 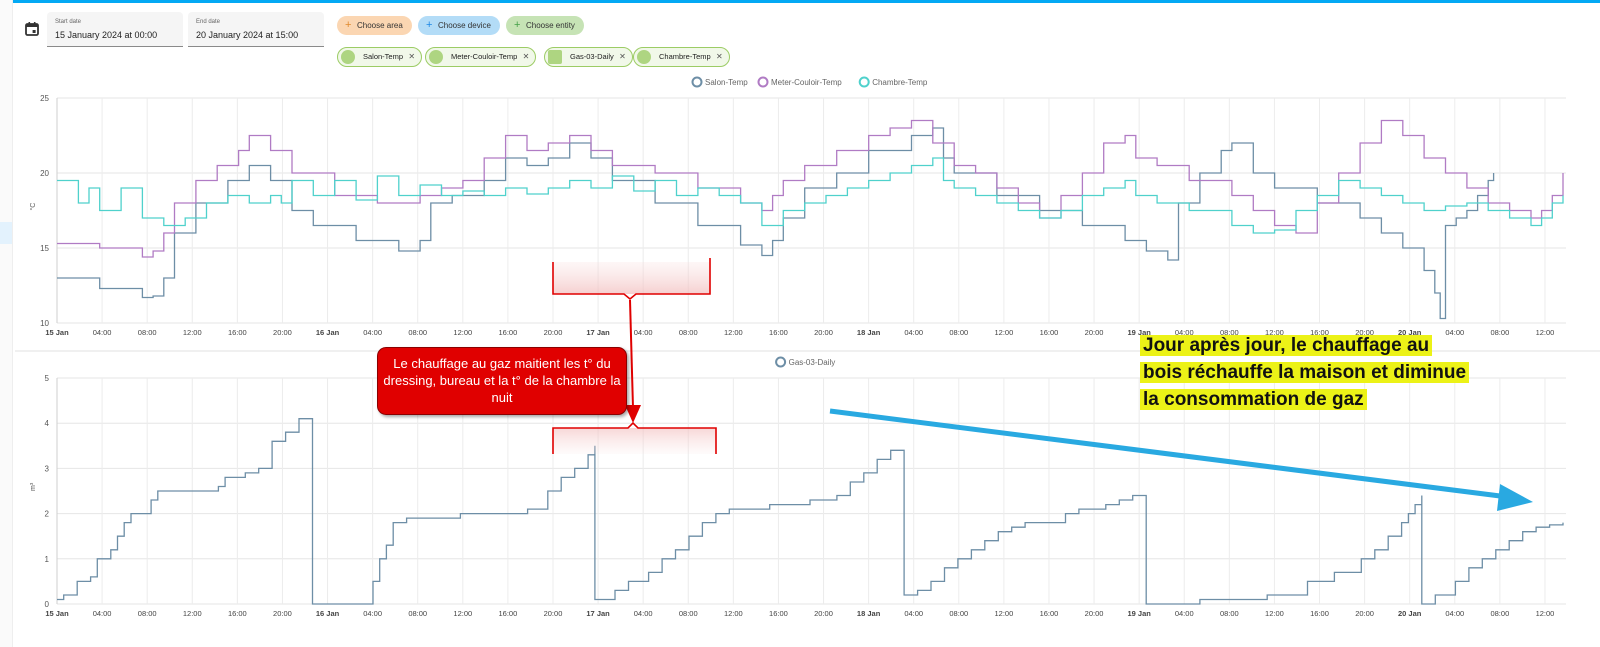 What do you see at coordinates (550, 25) in the screenshot?
I see `choose-entity-label: Choose entity` at bounding box center [550, 25].